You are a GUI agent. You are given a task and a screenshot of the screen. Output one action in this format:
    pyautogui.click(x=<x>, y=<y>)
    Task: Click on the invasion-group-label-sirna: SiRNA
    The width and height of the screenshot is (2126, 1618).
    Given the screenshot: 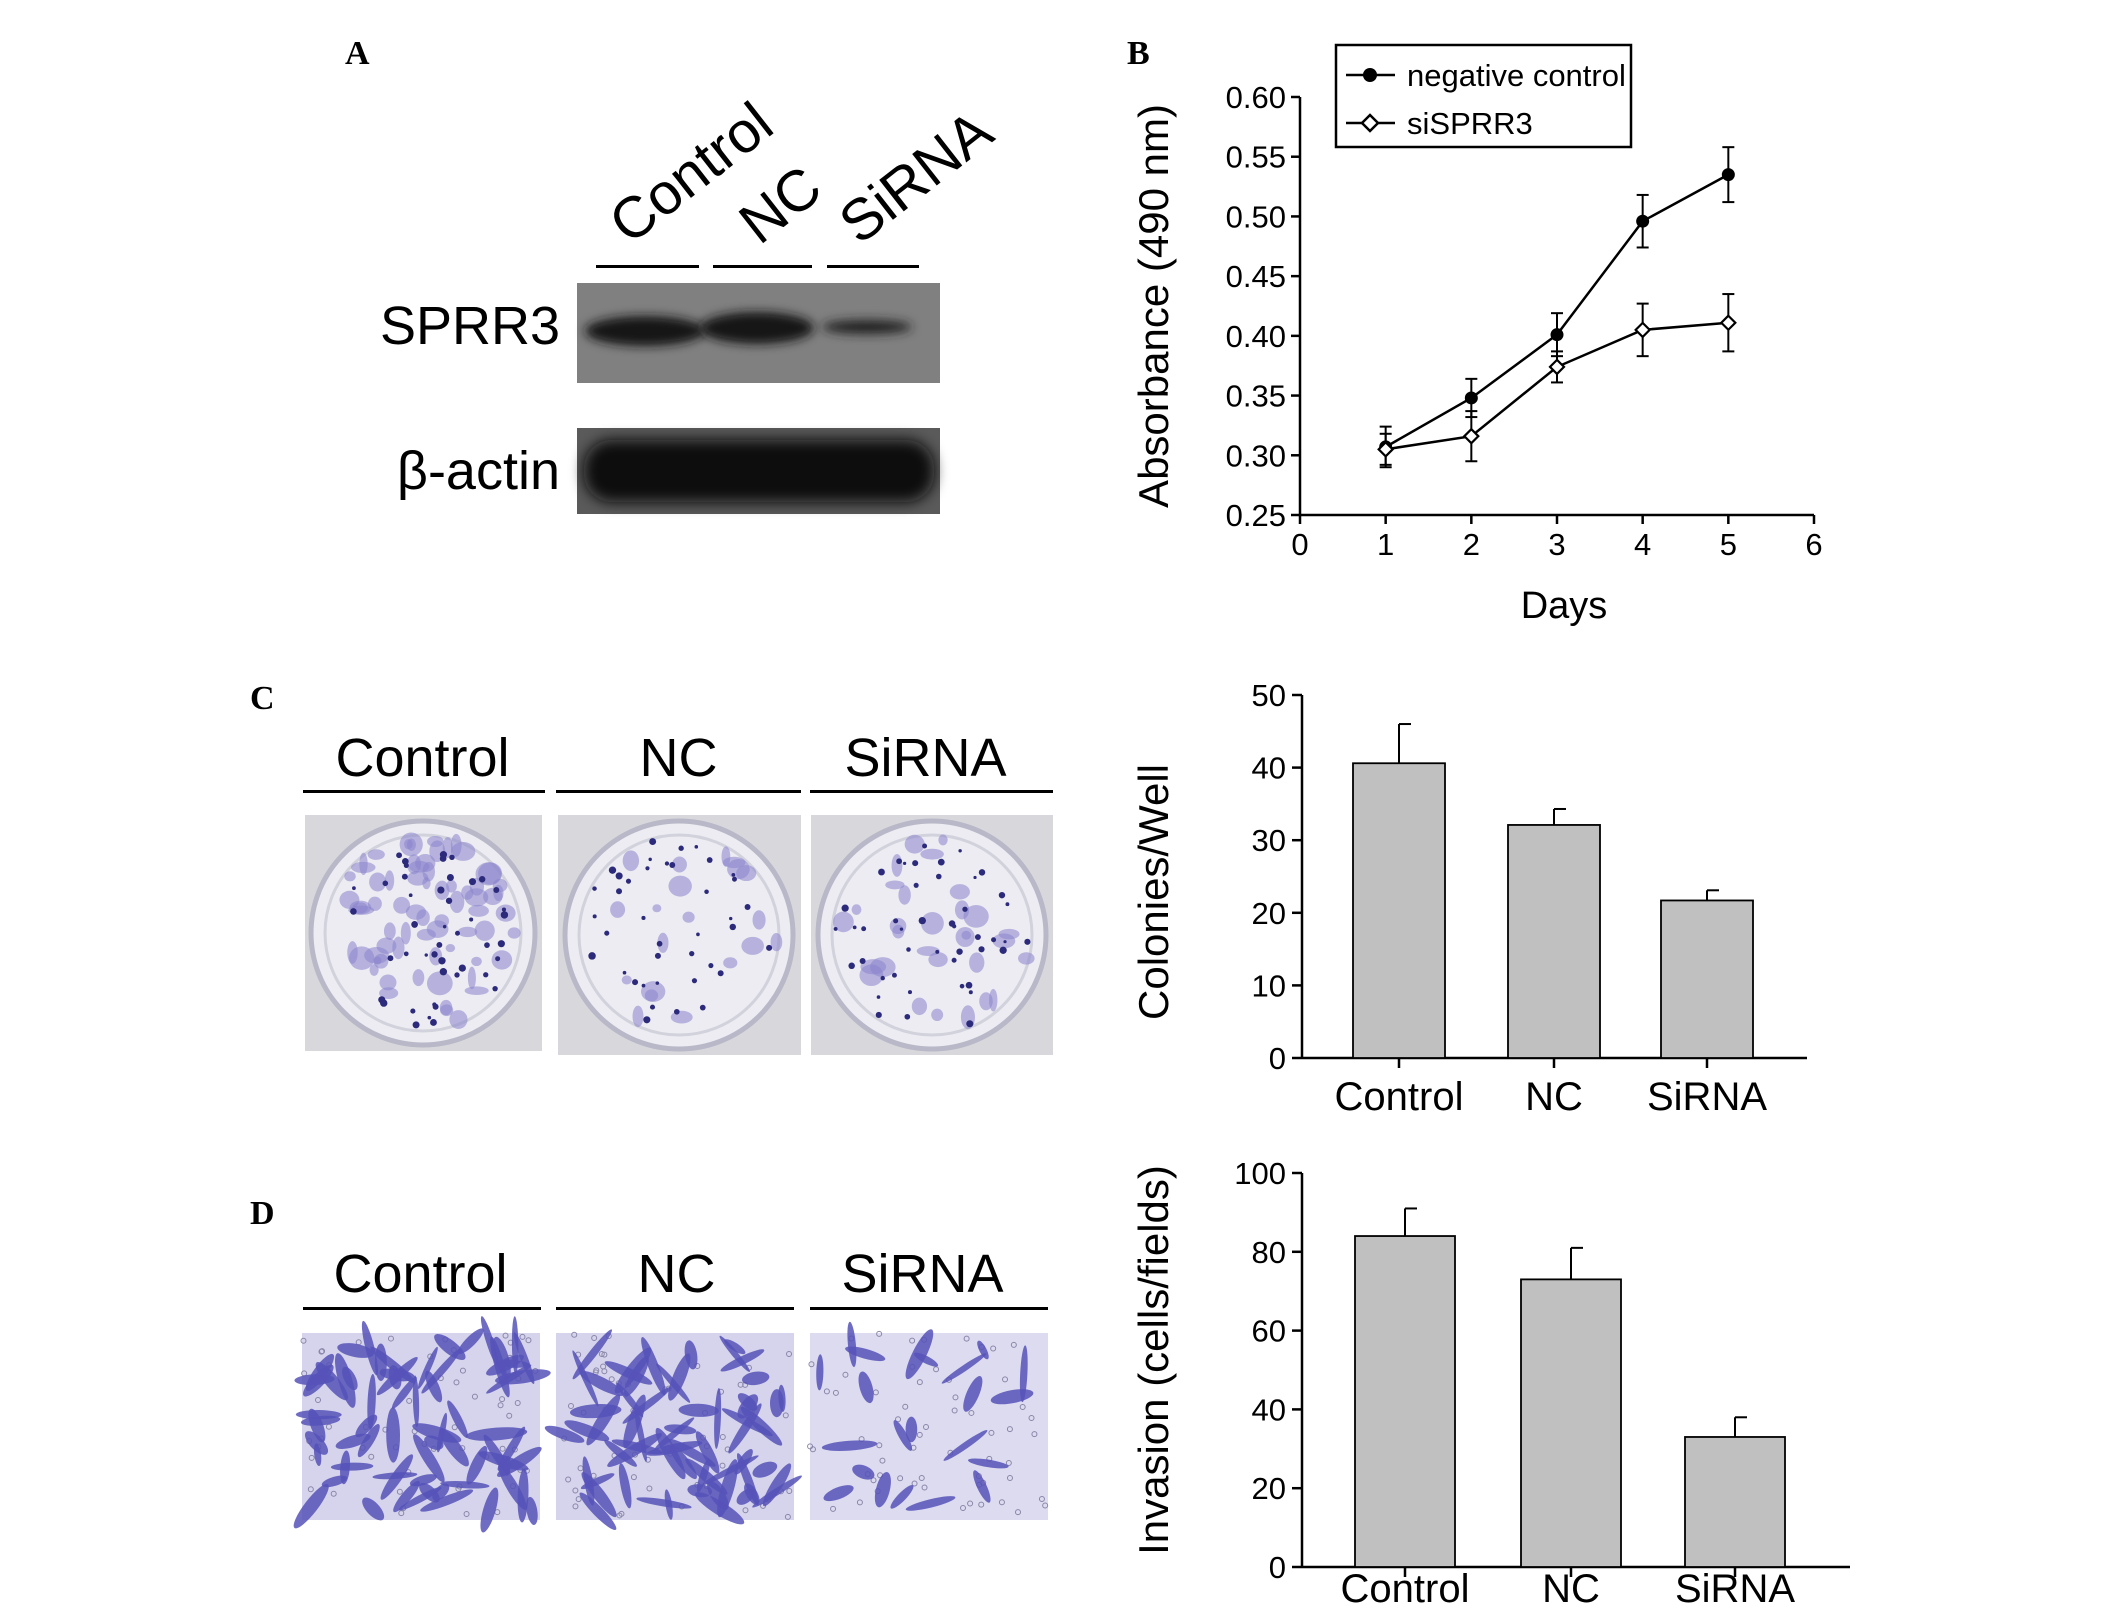 What is the action you would take?
    pyautogui.click(x=922, y=1274)
    